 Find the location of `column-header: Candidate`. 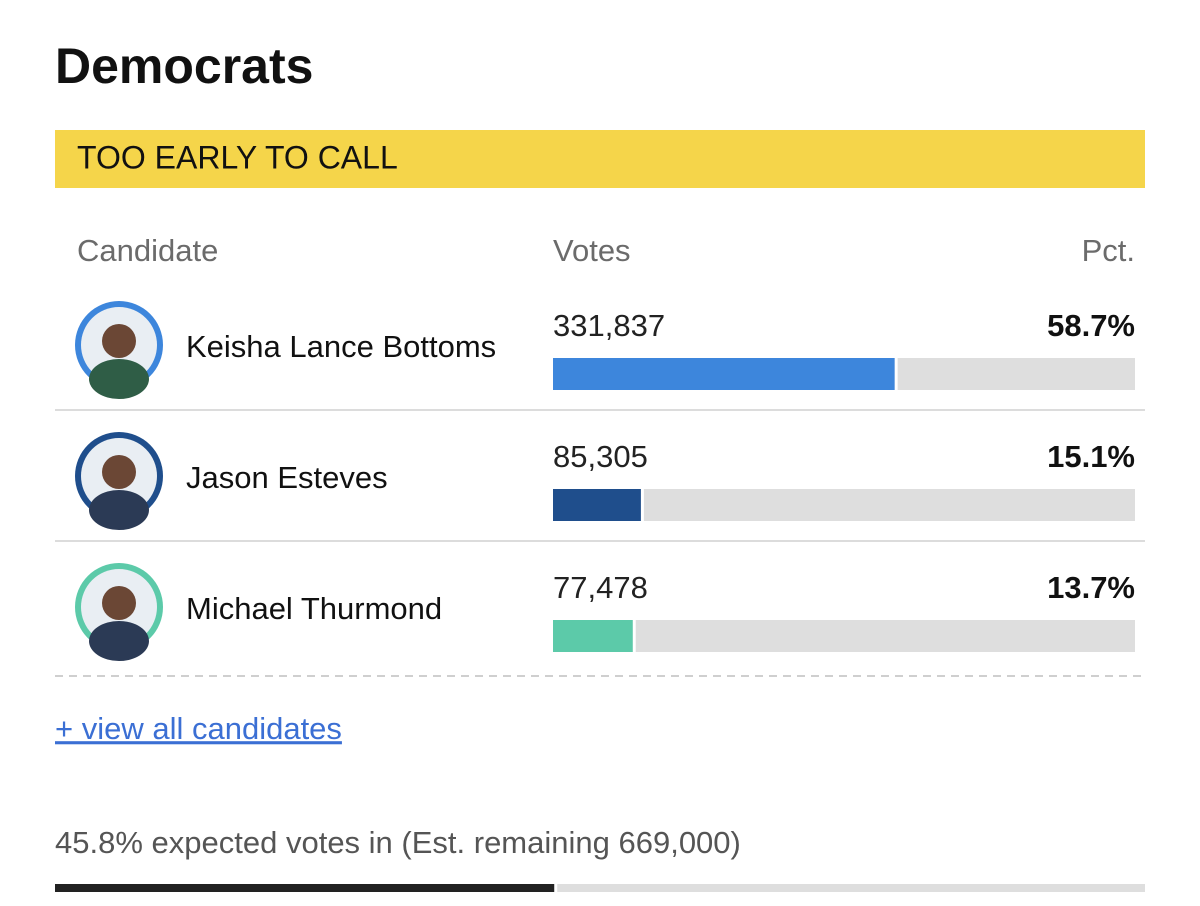

column-header: Candidate is located at coordinates (147, 250).